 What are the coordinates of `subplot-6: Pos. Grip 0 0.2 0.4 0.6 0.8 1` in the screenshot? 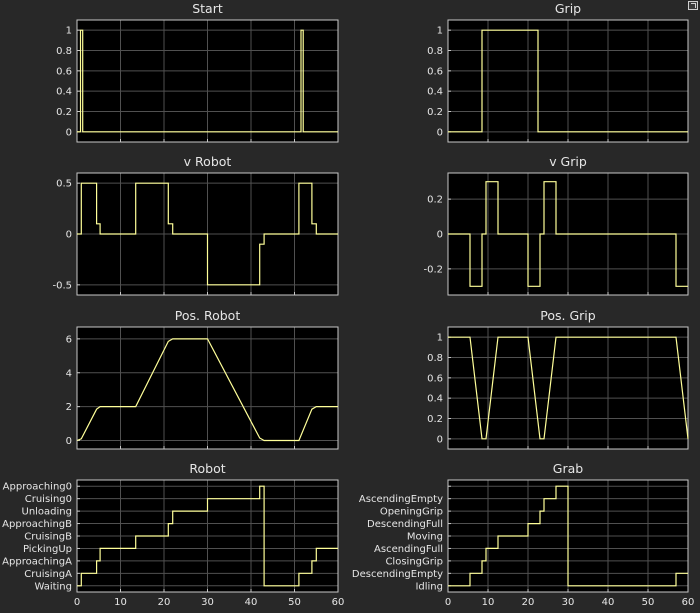 It's located at (558, 379).